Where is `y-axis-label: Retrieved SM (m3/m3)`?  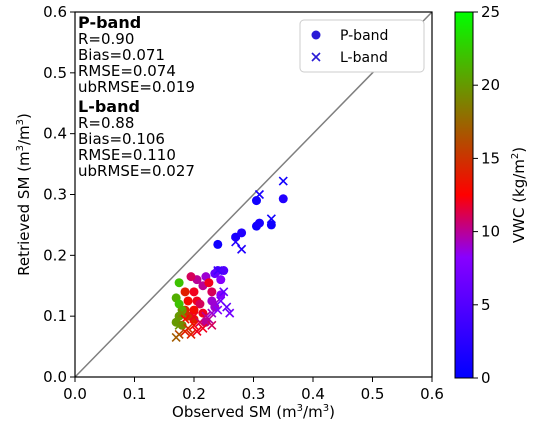 y-axis-label: Retrieved SM (m3/m3) is located at coordinates (24, 194).